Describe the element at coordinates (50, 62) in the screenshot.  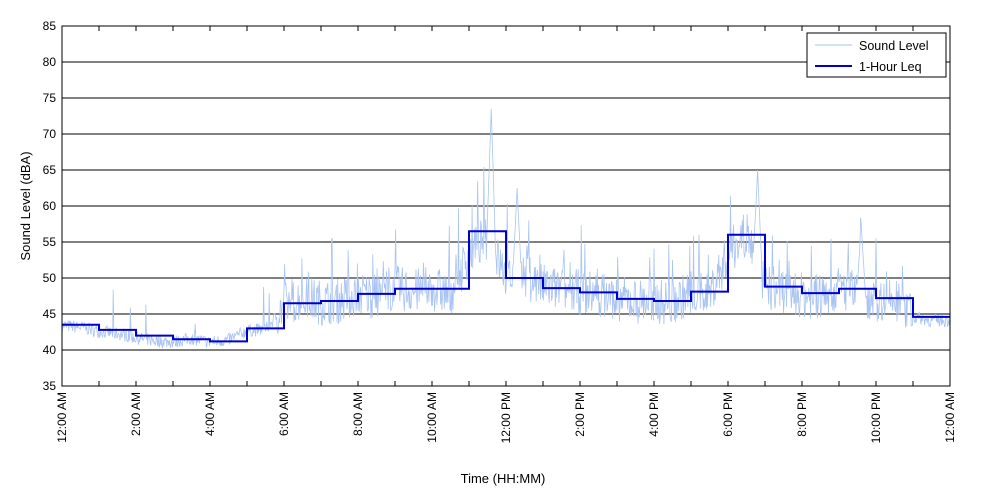
I see `y-tick-label: 80` at that location.